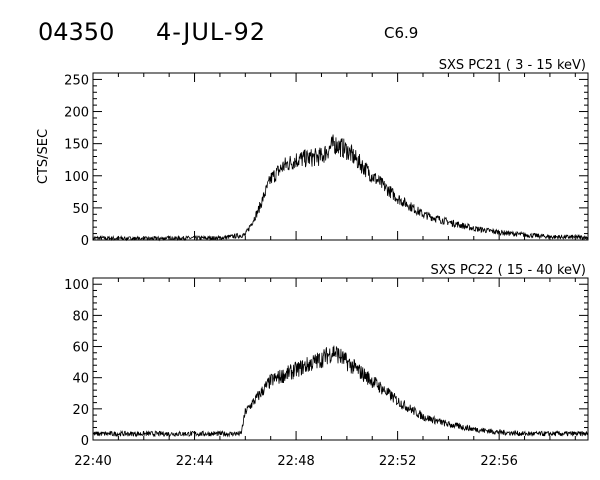 Image resolution: width=600 pixels, height=480 pixels. Describe the element at coordinates (80, 410) in the screenshot. I see `y-tick-label: 20` at that location.